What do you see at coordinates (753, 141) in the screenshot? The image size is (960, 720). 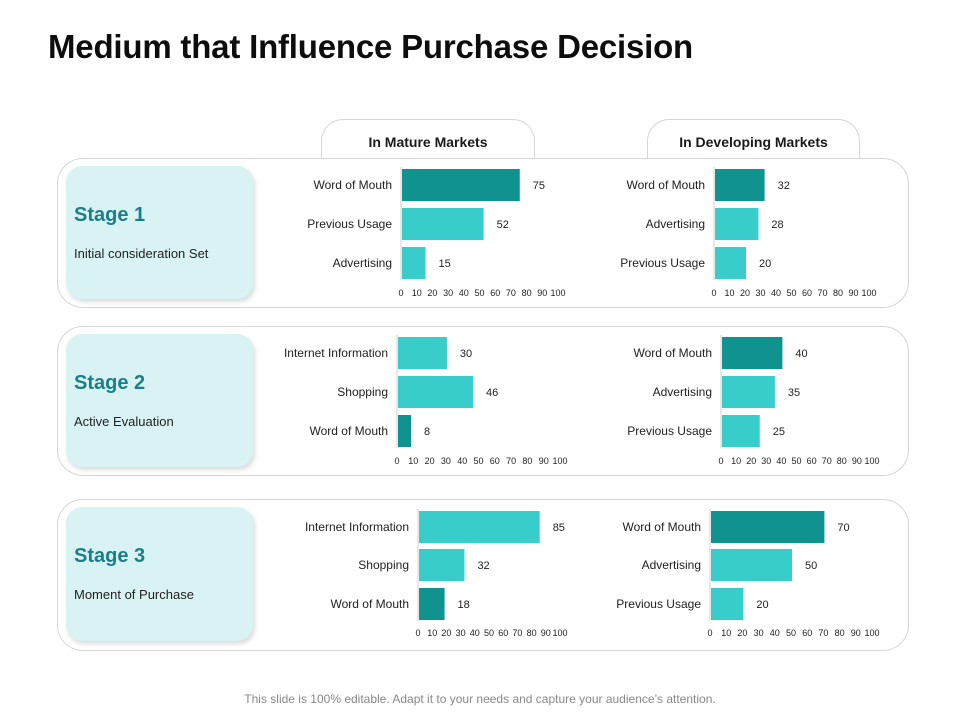 I see `market-header-developing: In Developing Markets` at bounding box center [753, 141].